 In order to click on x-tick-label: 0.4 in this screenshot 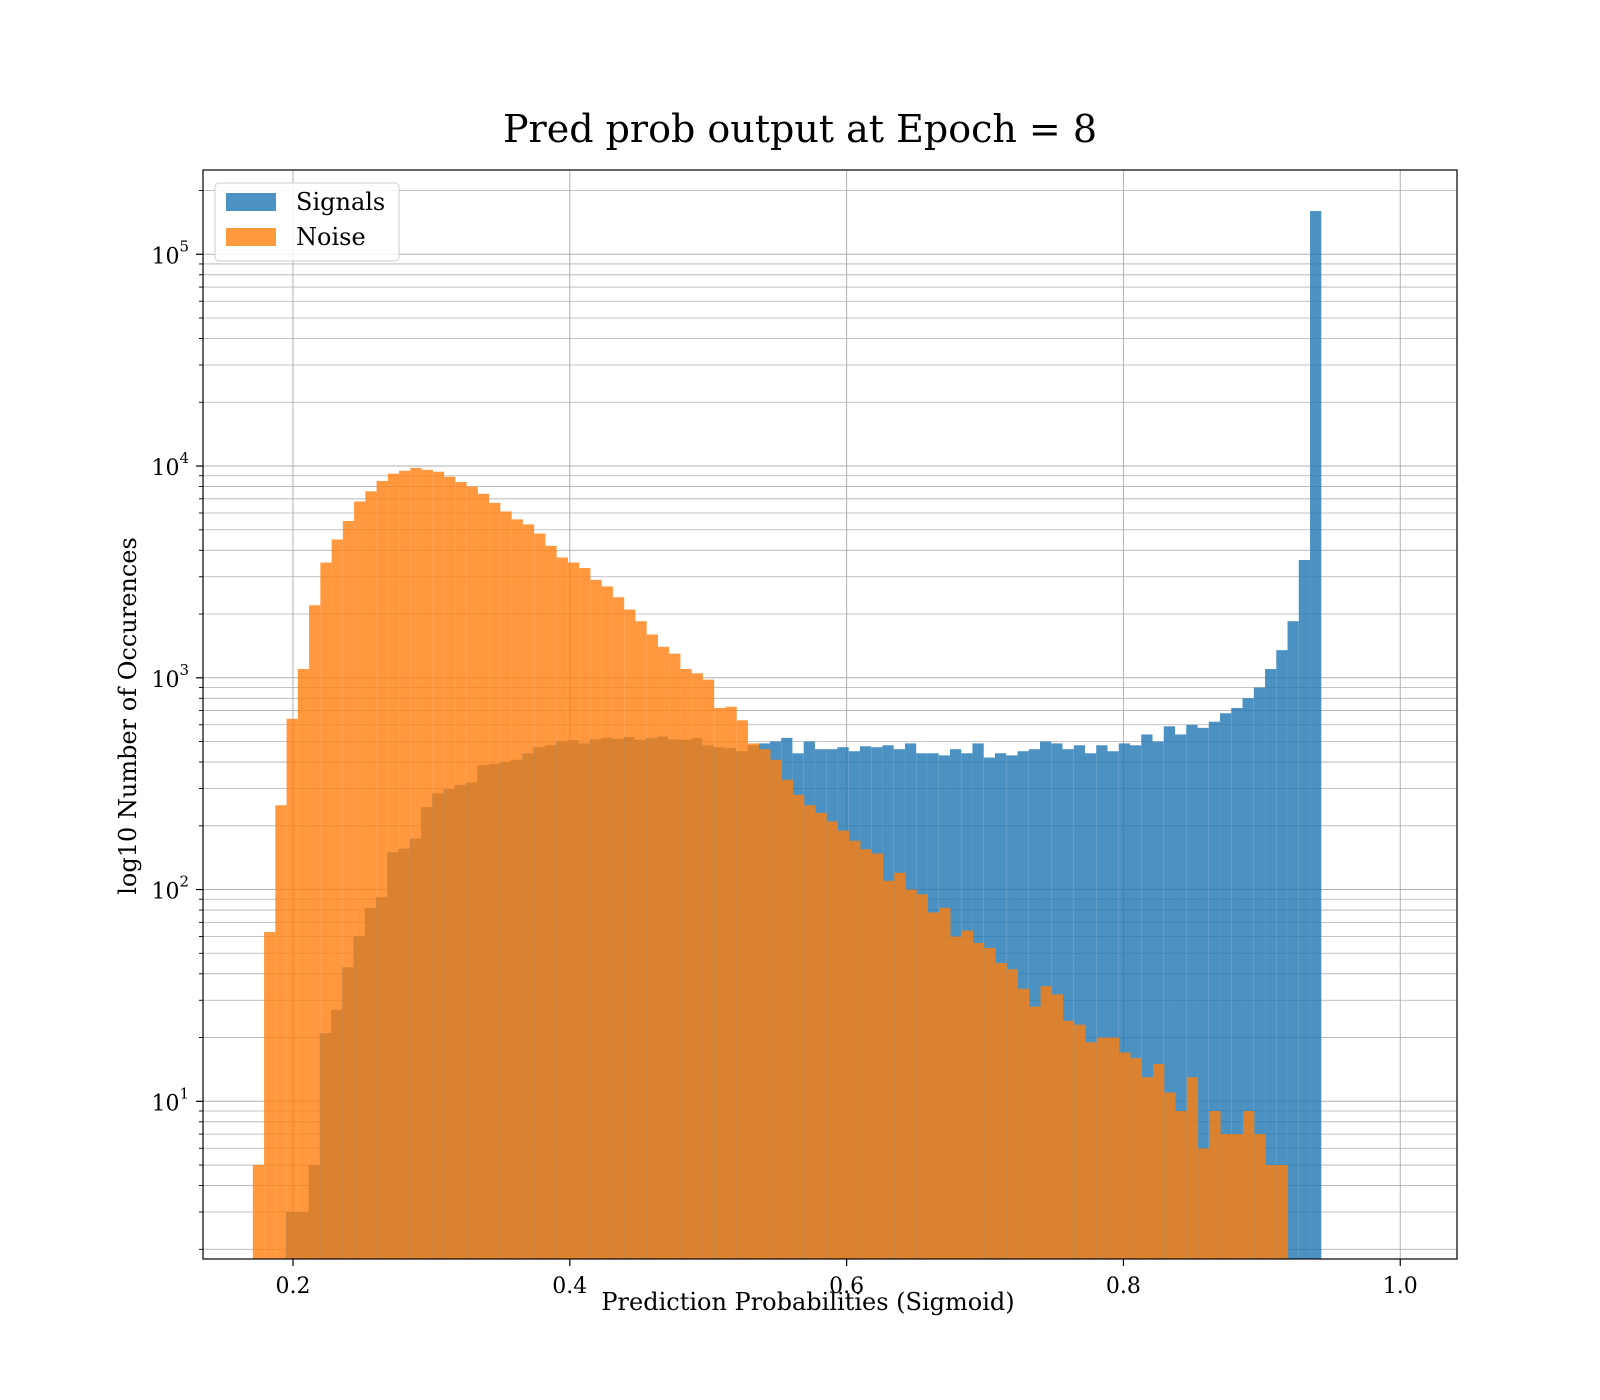, I will do `click(569, 1286)`.